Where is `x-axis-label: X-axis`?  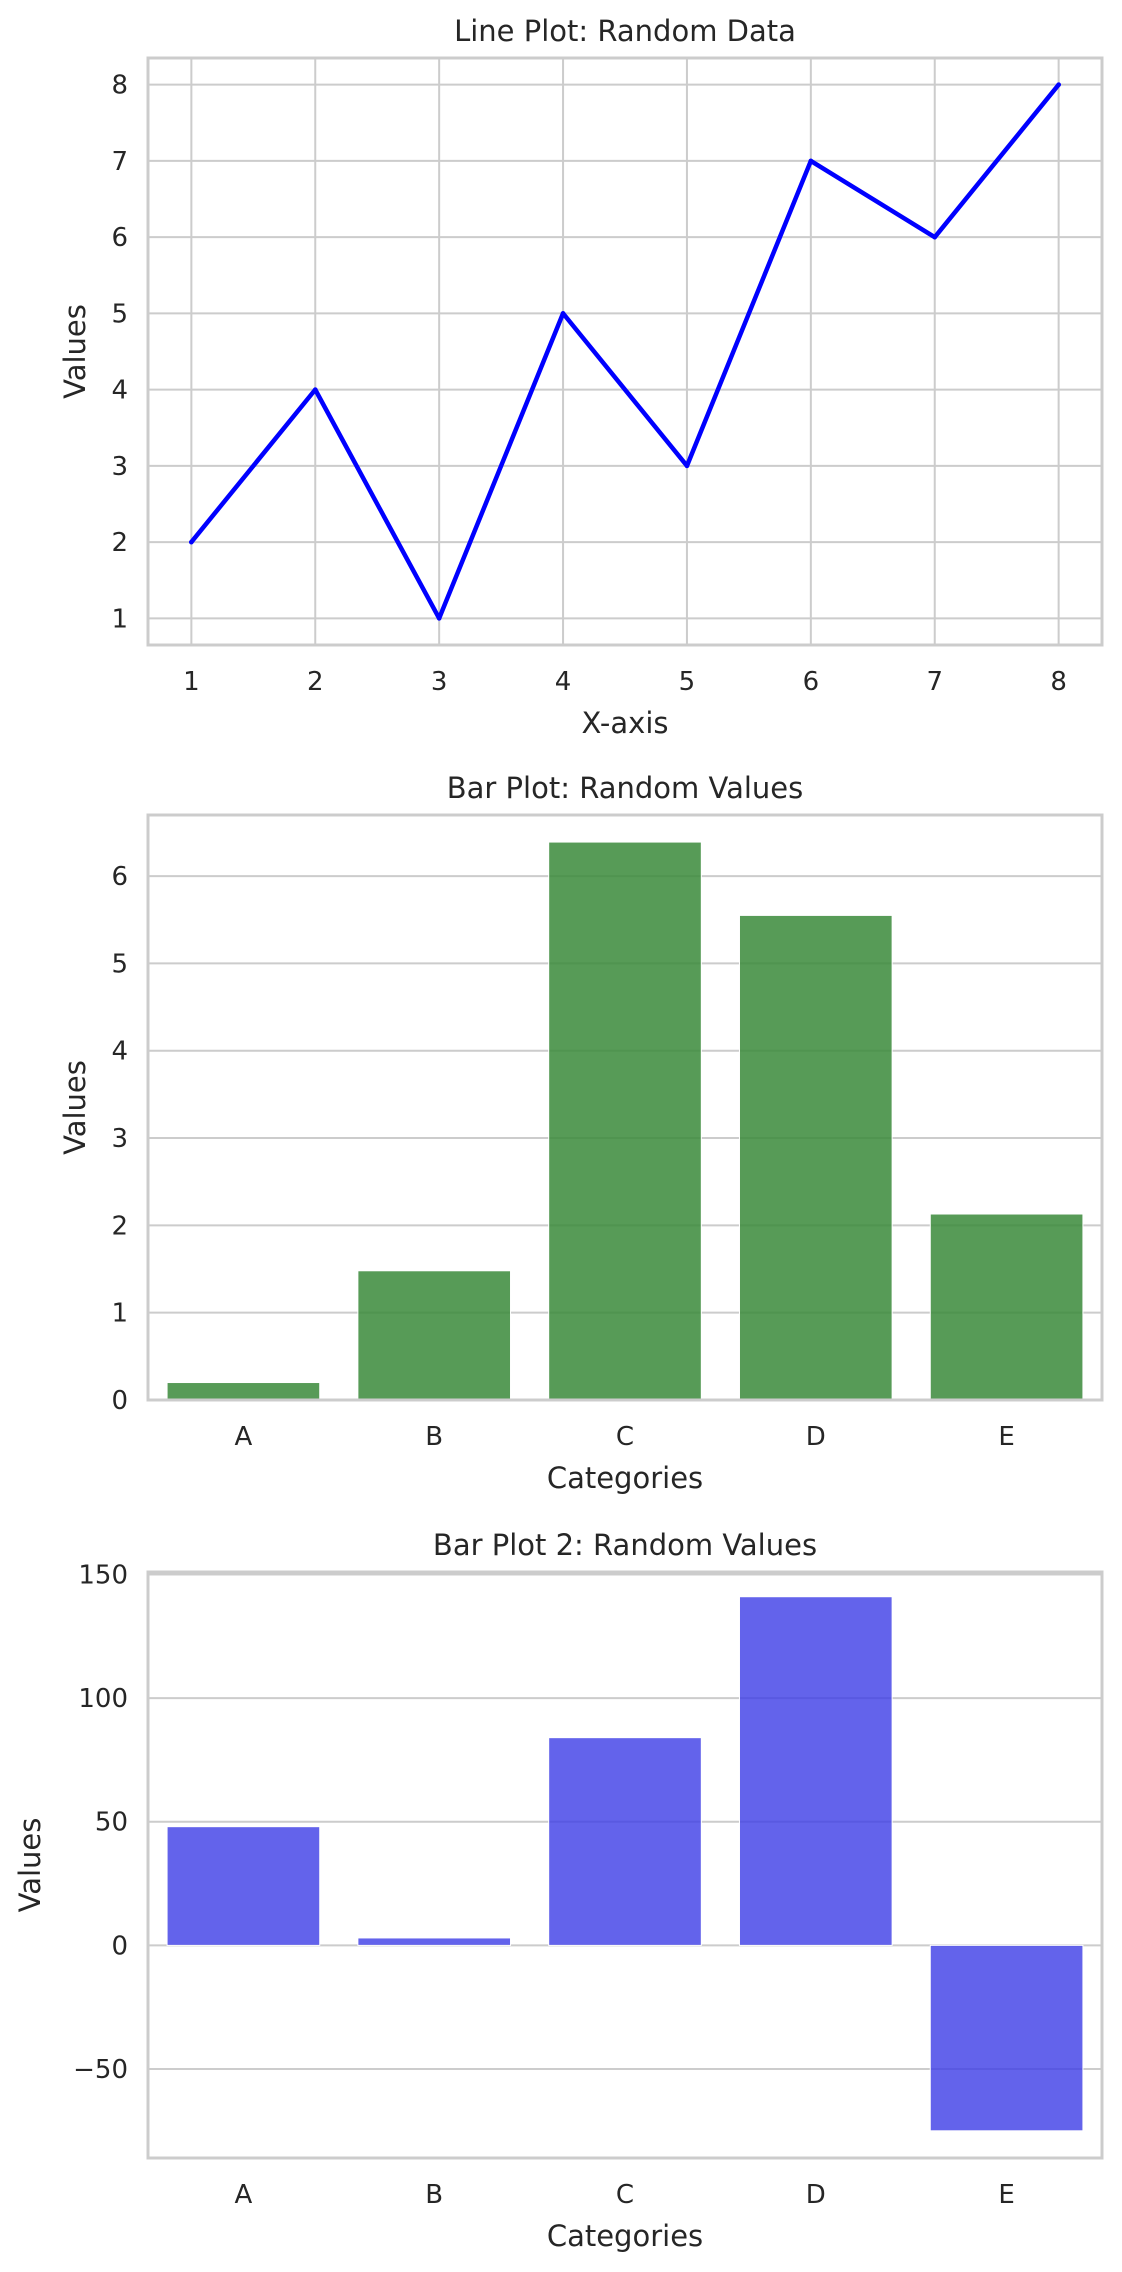
x-axis-label: X-axis is located at coordinates (625, 723).